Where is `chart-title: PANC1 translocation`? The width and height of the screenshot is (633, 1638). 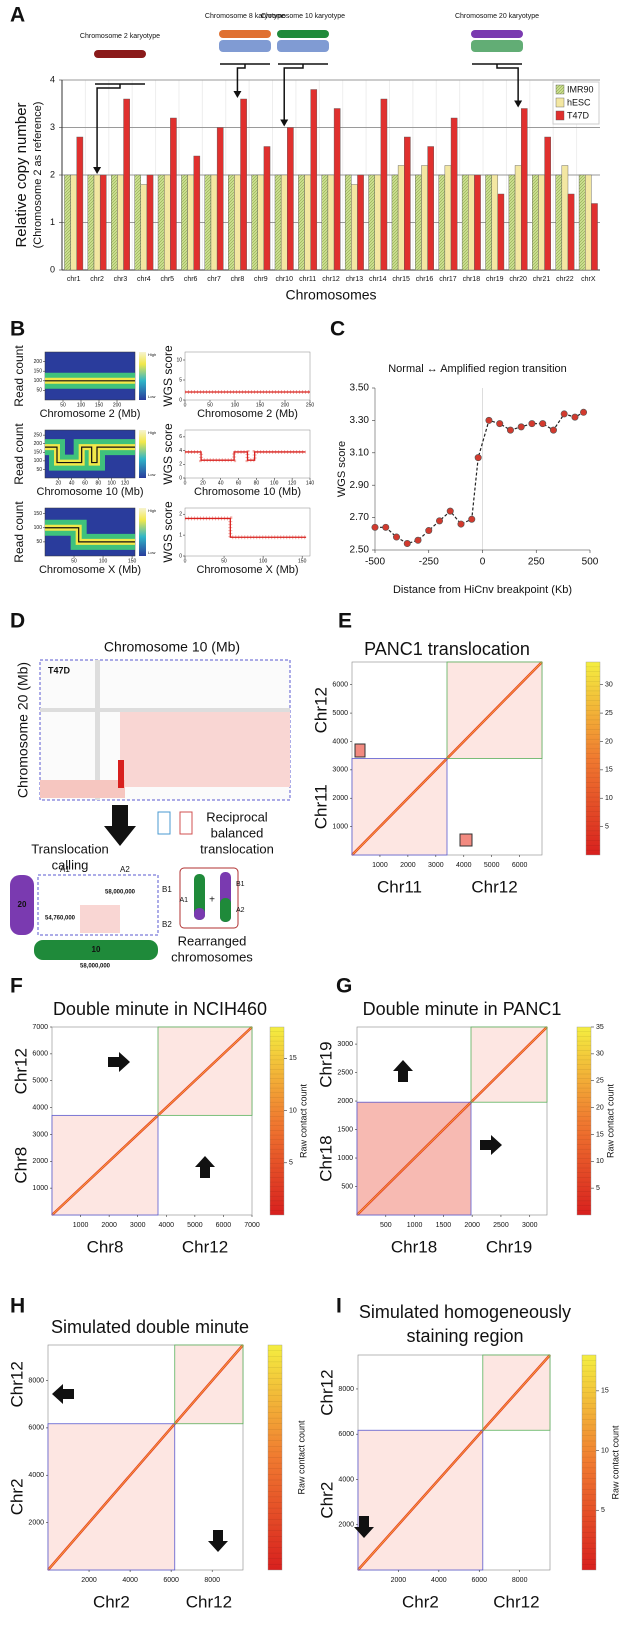 chart-title: PANC1 translocation is located at coordinates (447, 649).